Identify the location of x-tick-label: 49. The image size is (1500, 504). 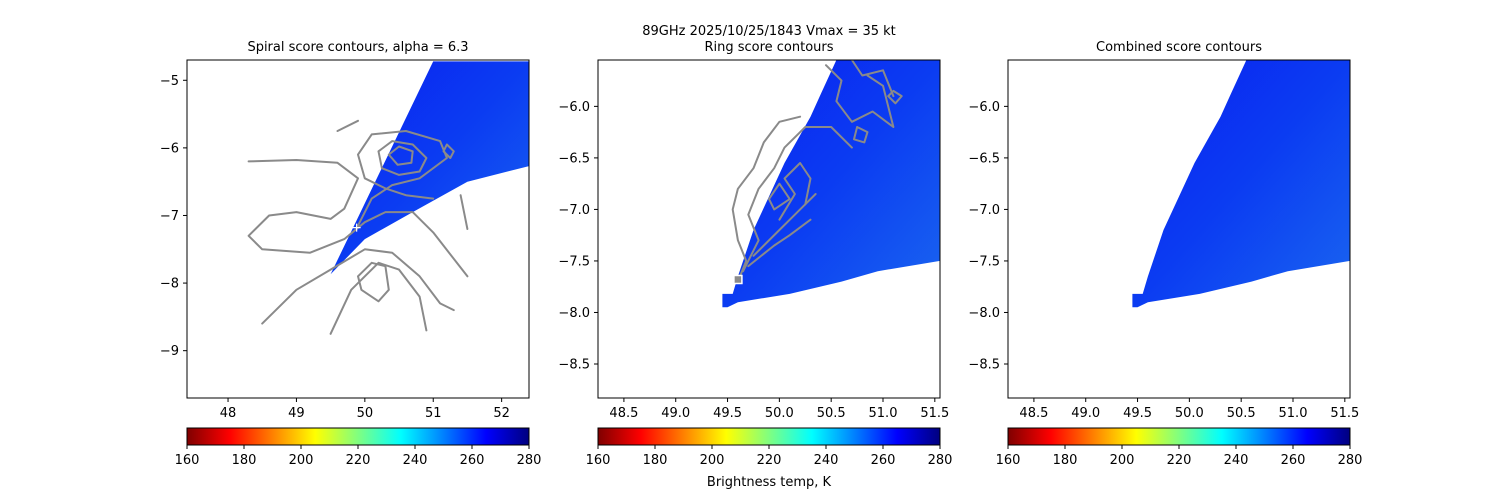
(296, 413).